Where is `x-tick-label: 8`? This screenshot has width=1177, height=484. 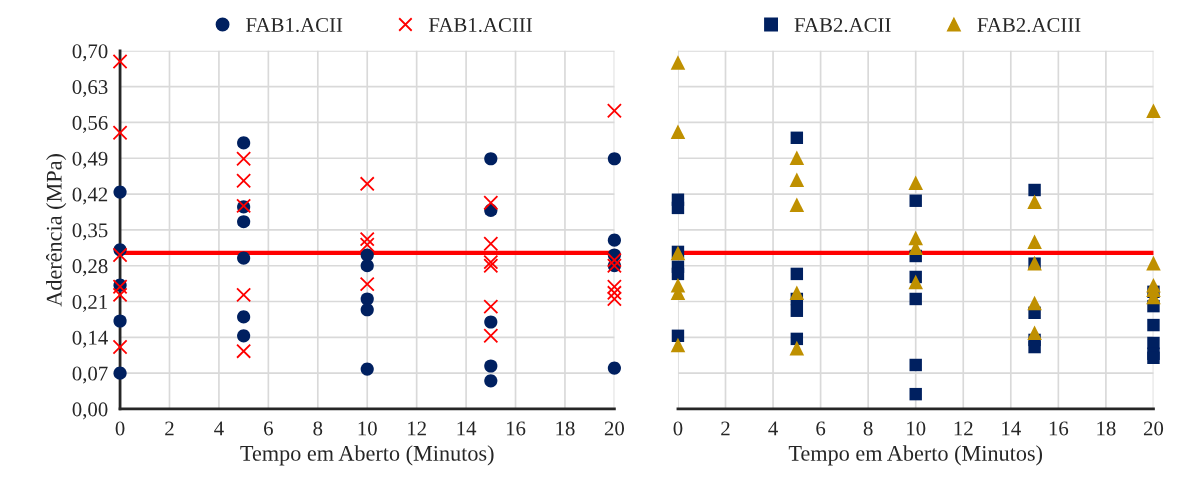
x-tick-label: 8 is located at coordinates (868, 428).